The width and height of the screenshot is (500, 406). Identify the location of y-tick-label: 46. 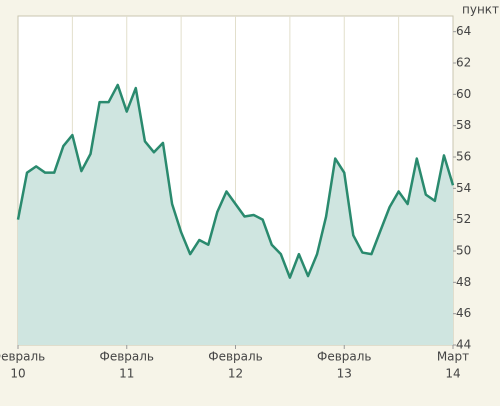
(463, 313).